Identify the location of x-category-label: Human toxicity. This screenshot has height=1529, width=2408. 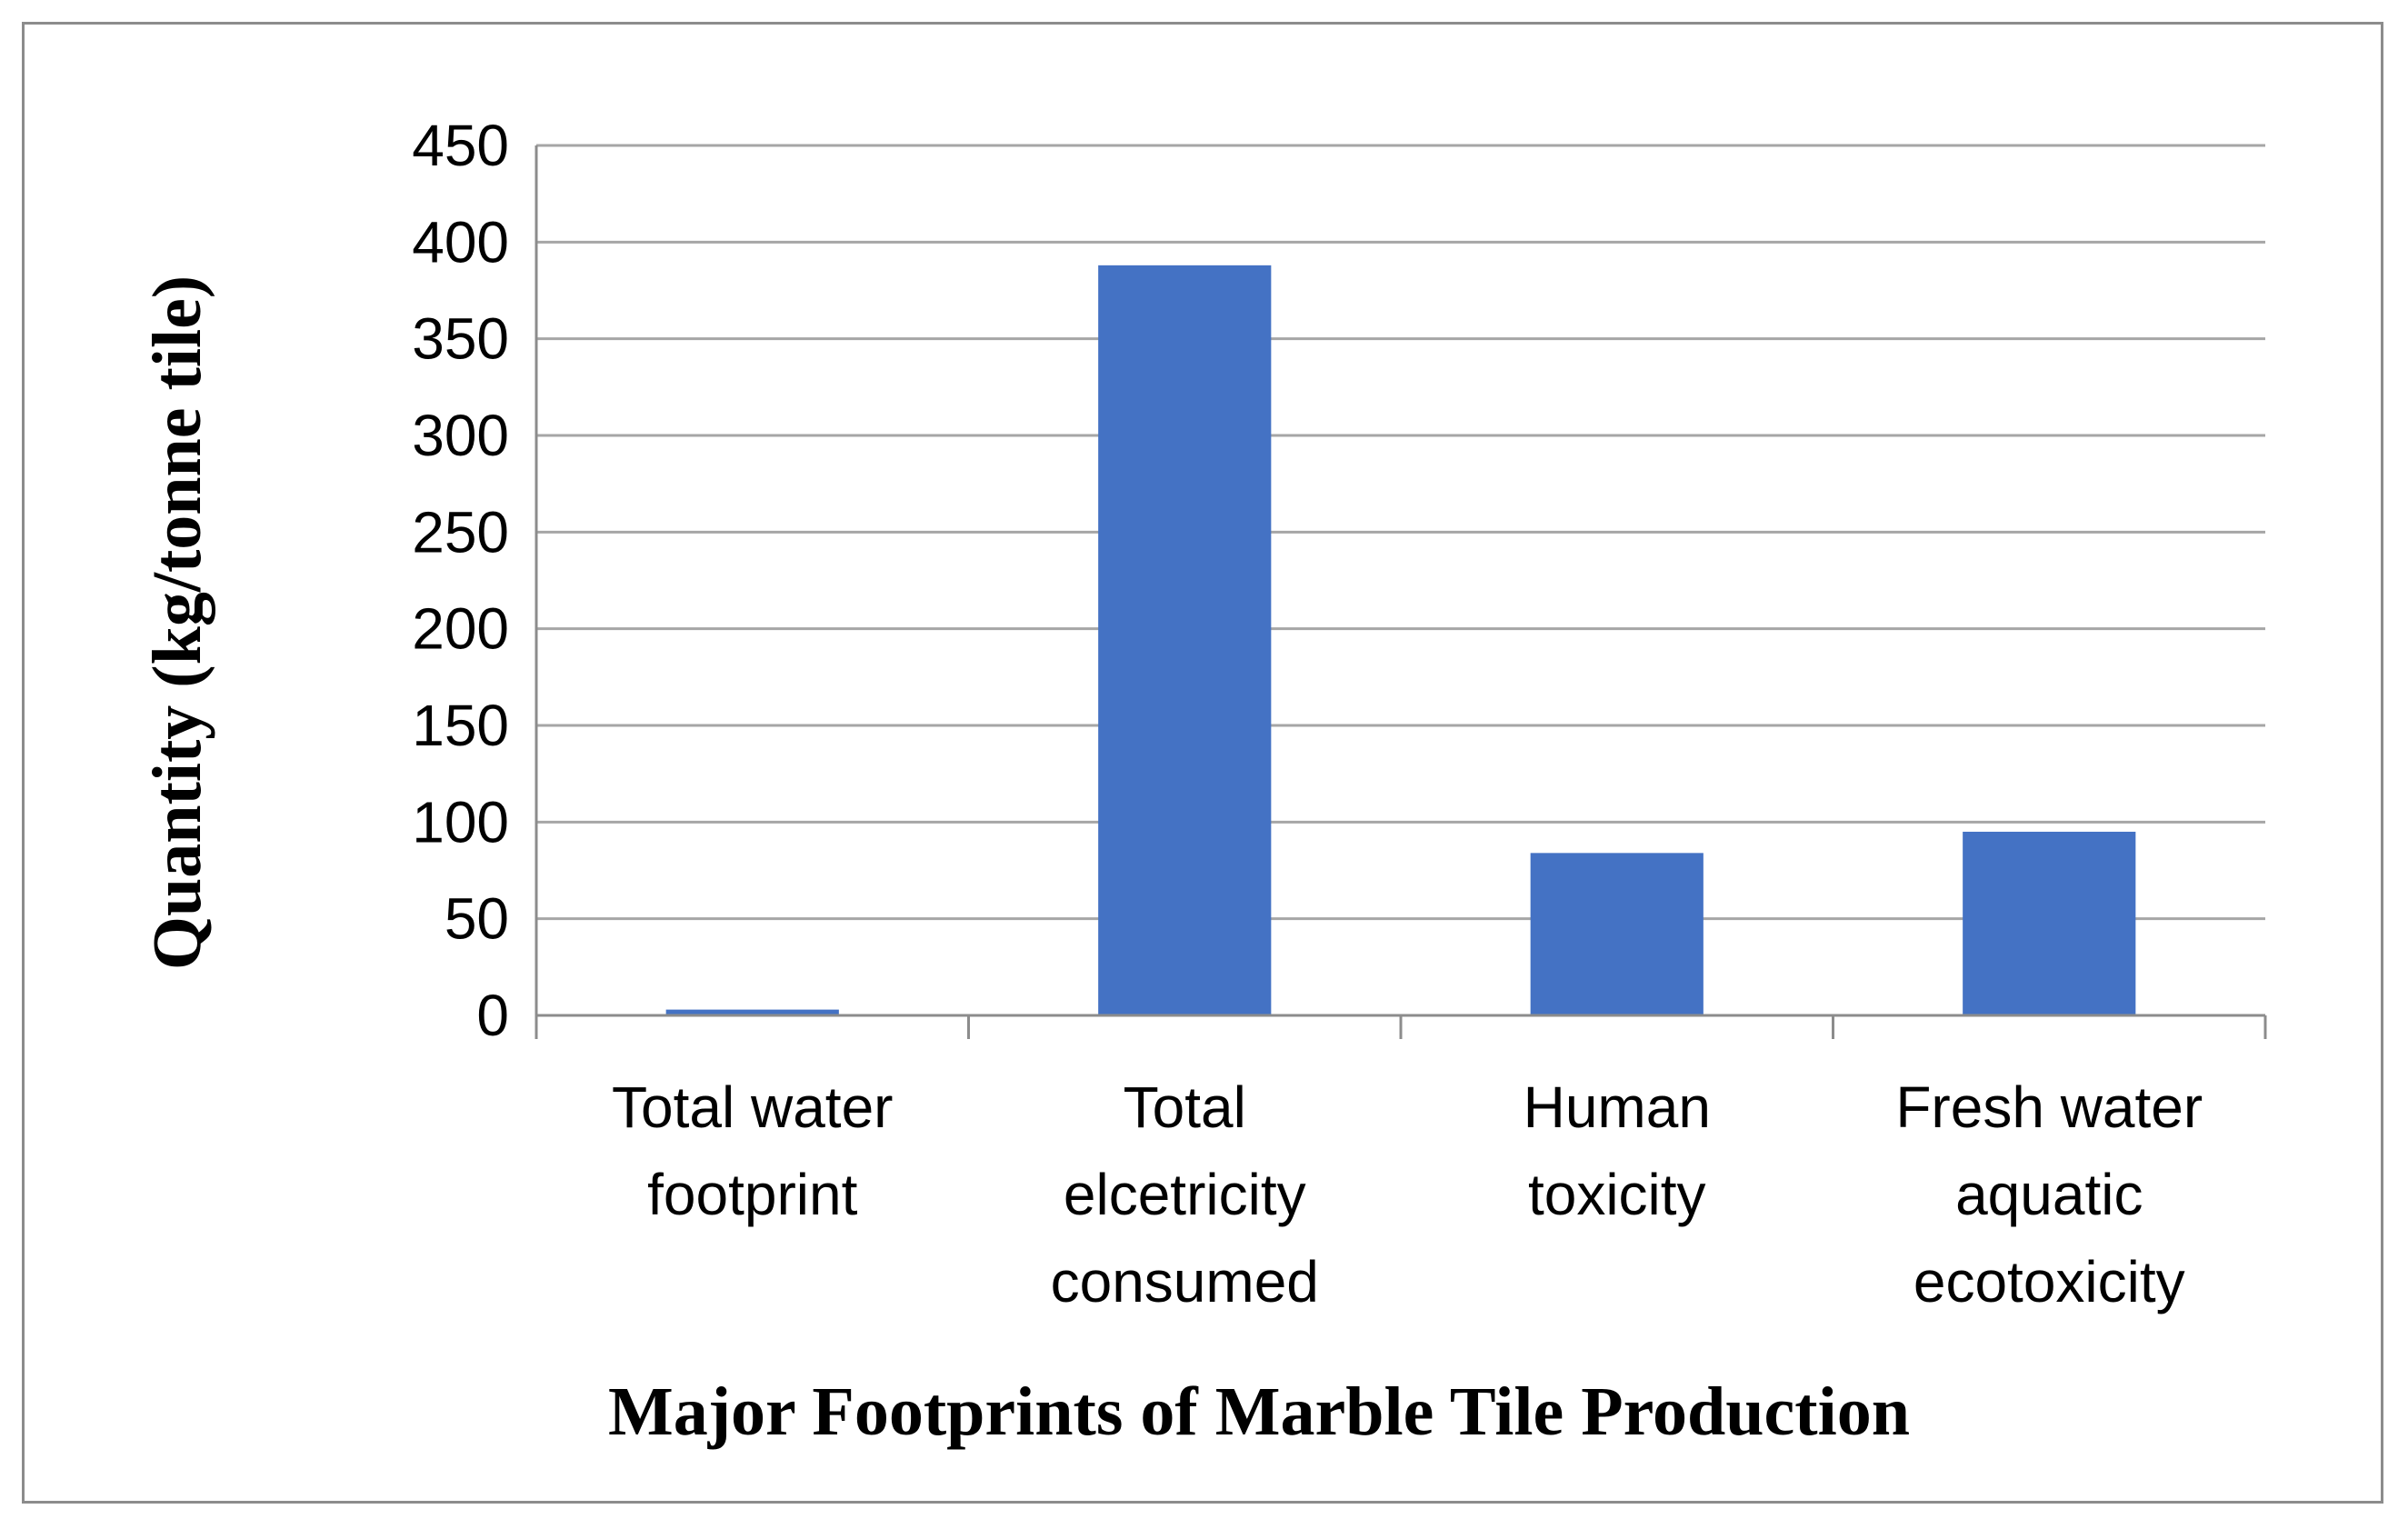
(1617, 1150).